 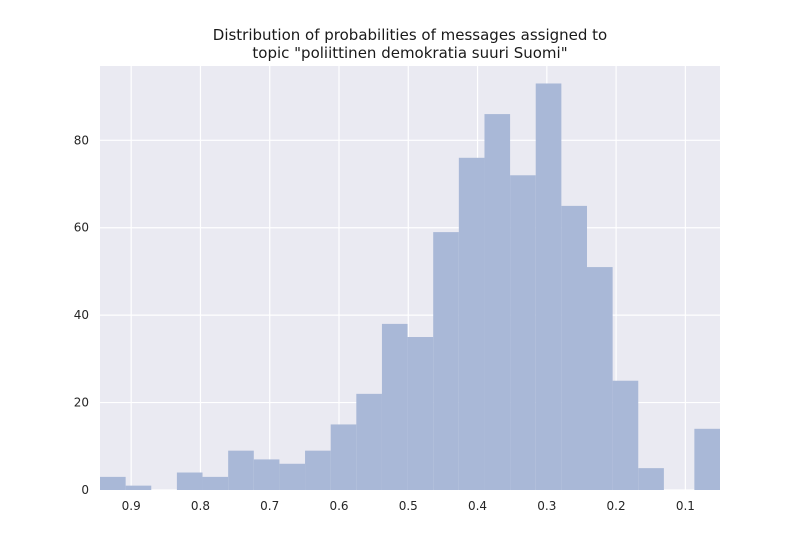 I want to click on y-tick-label: 0, so click(x=85, y=490).